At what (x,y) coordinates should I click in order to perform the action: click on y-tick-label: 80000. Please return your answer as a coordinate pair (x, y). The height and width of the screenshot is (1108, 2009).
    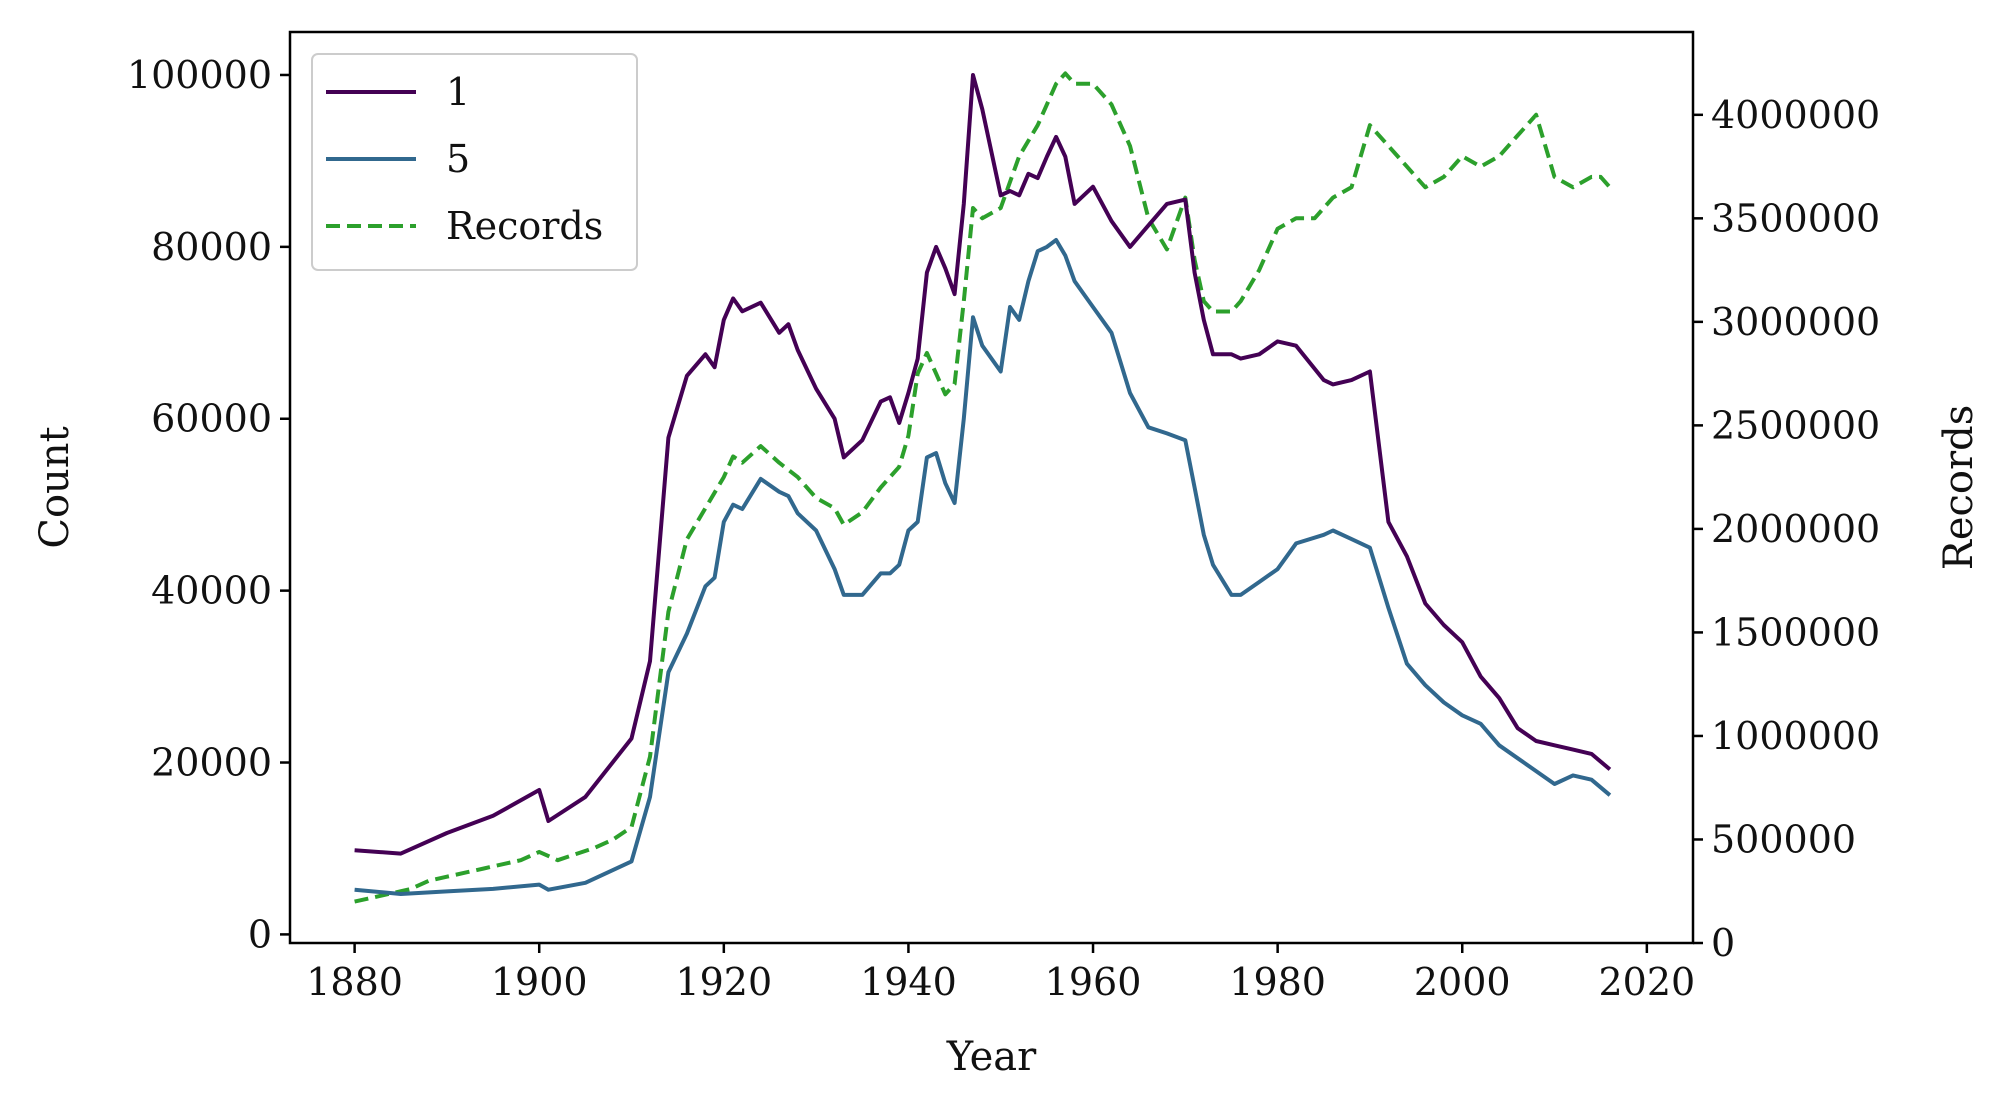
    Looking at the image, I should click on (211, 247).